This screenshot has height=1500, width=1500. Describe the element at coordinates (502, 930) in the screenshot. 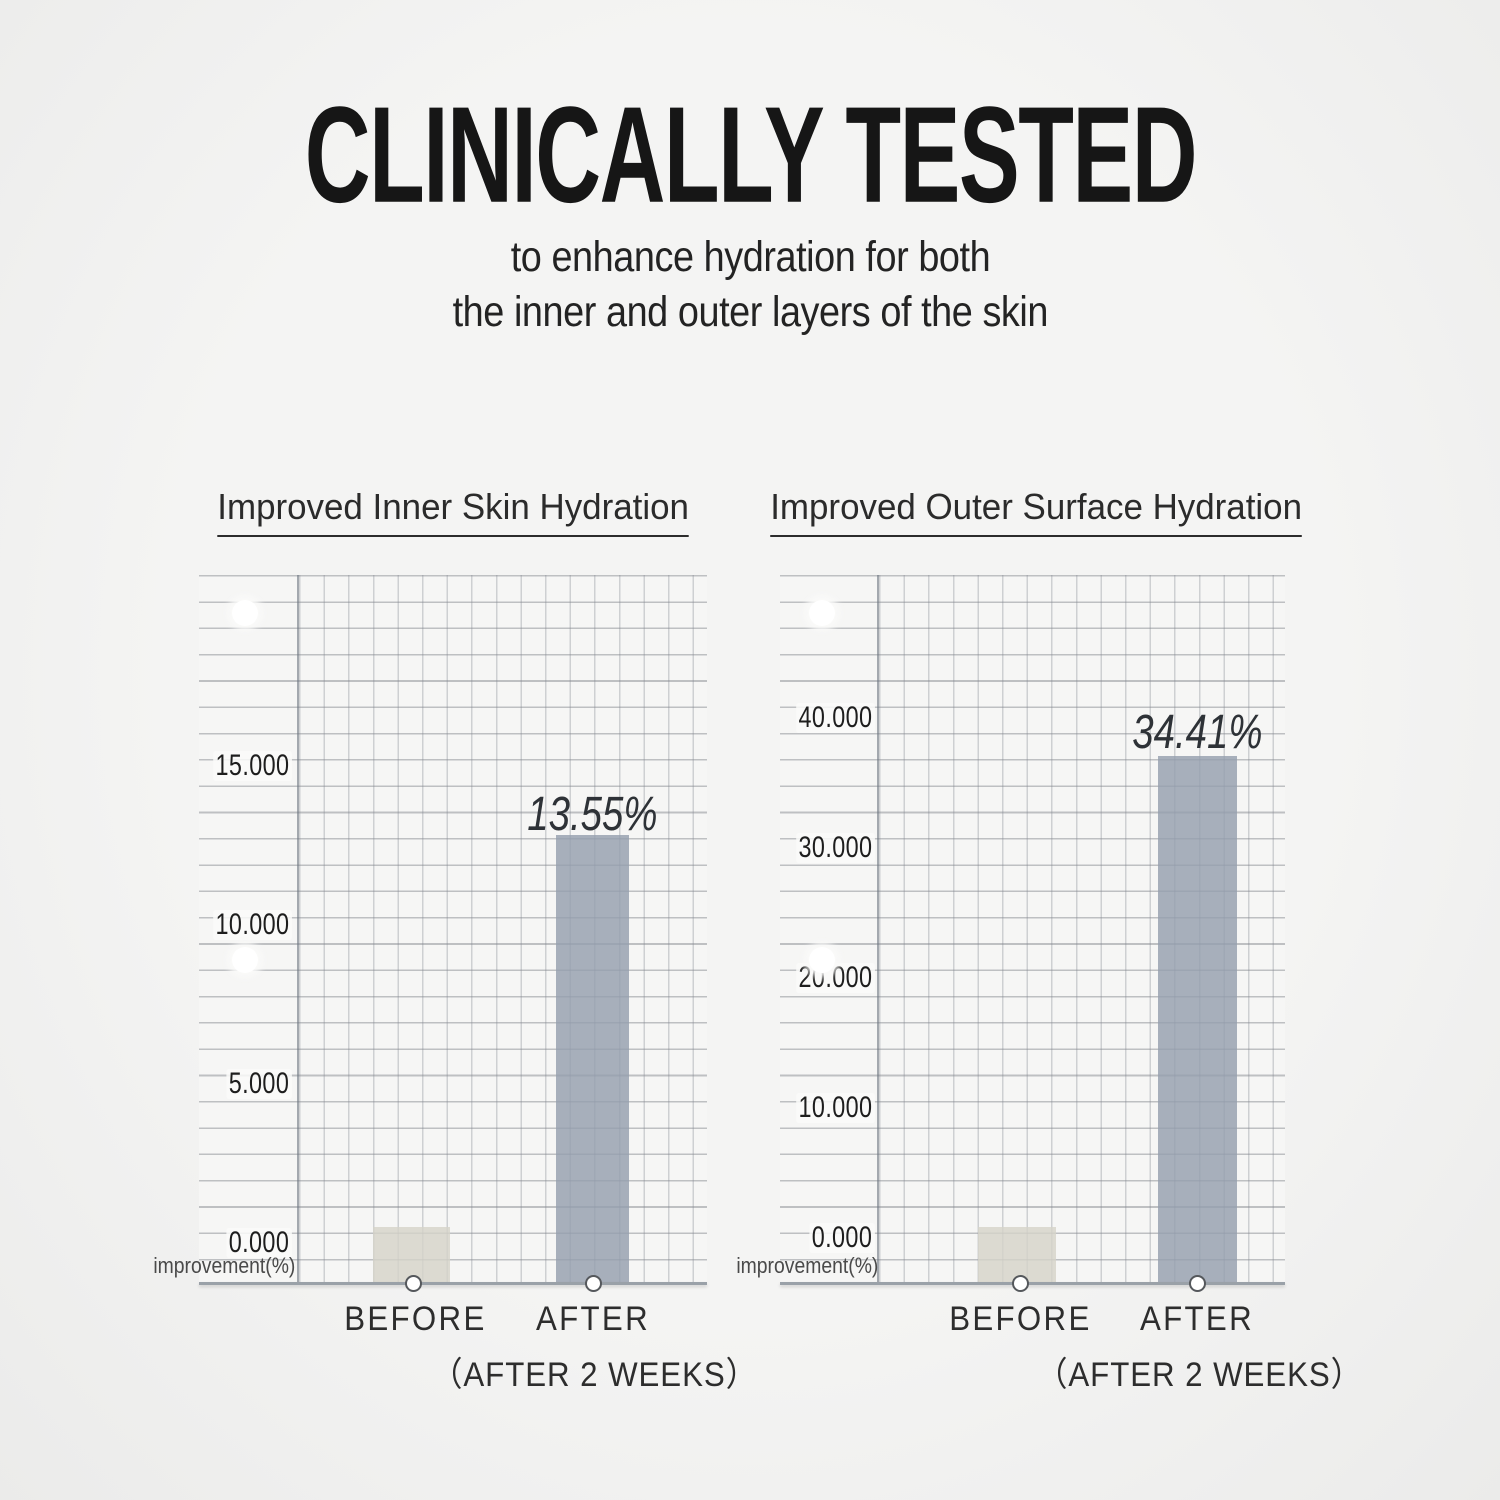

I see `grid-squares` at that location.